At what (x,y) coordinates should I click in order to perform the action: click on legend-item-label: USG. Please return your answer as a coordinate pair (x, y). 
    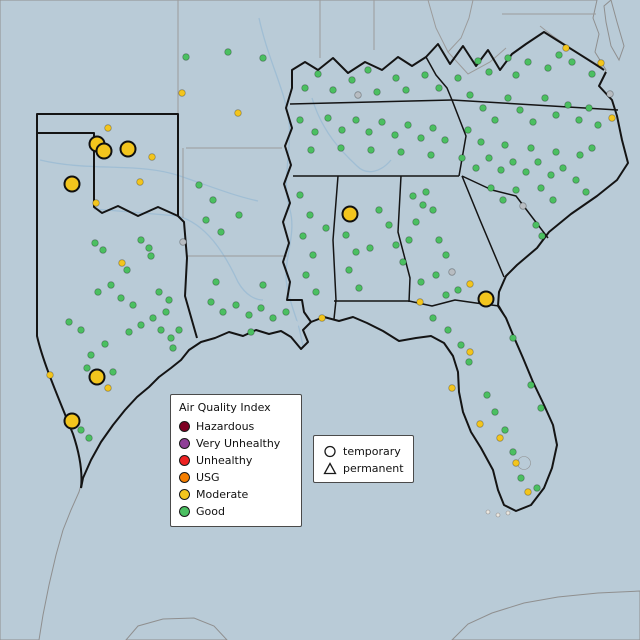
    Looking at the image, I should click on (208, 477).